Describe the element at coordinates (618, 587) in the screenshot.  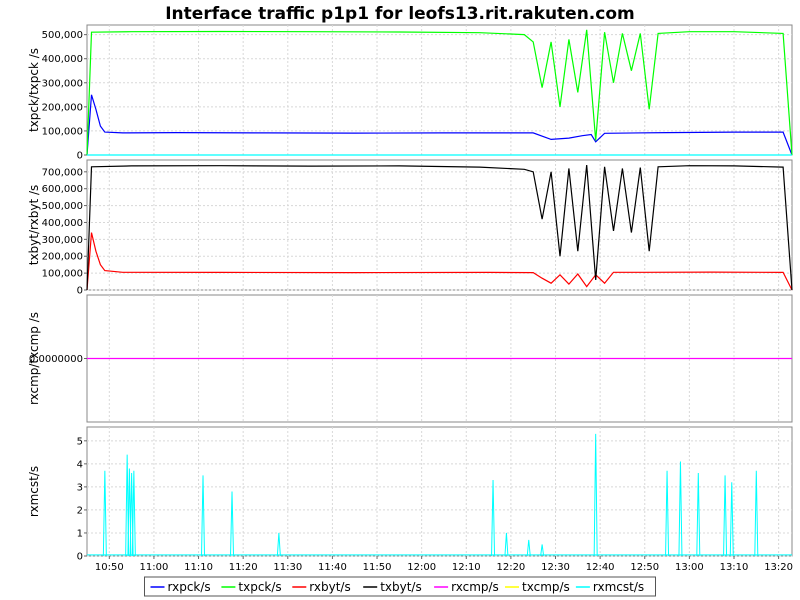
I see `legend-label: rxmcst/s` at that location.